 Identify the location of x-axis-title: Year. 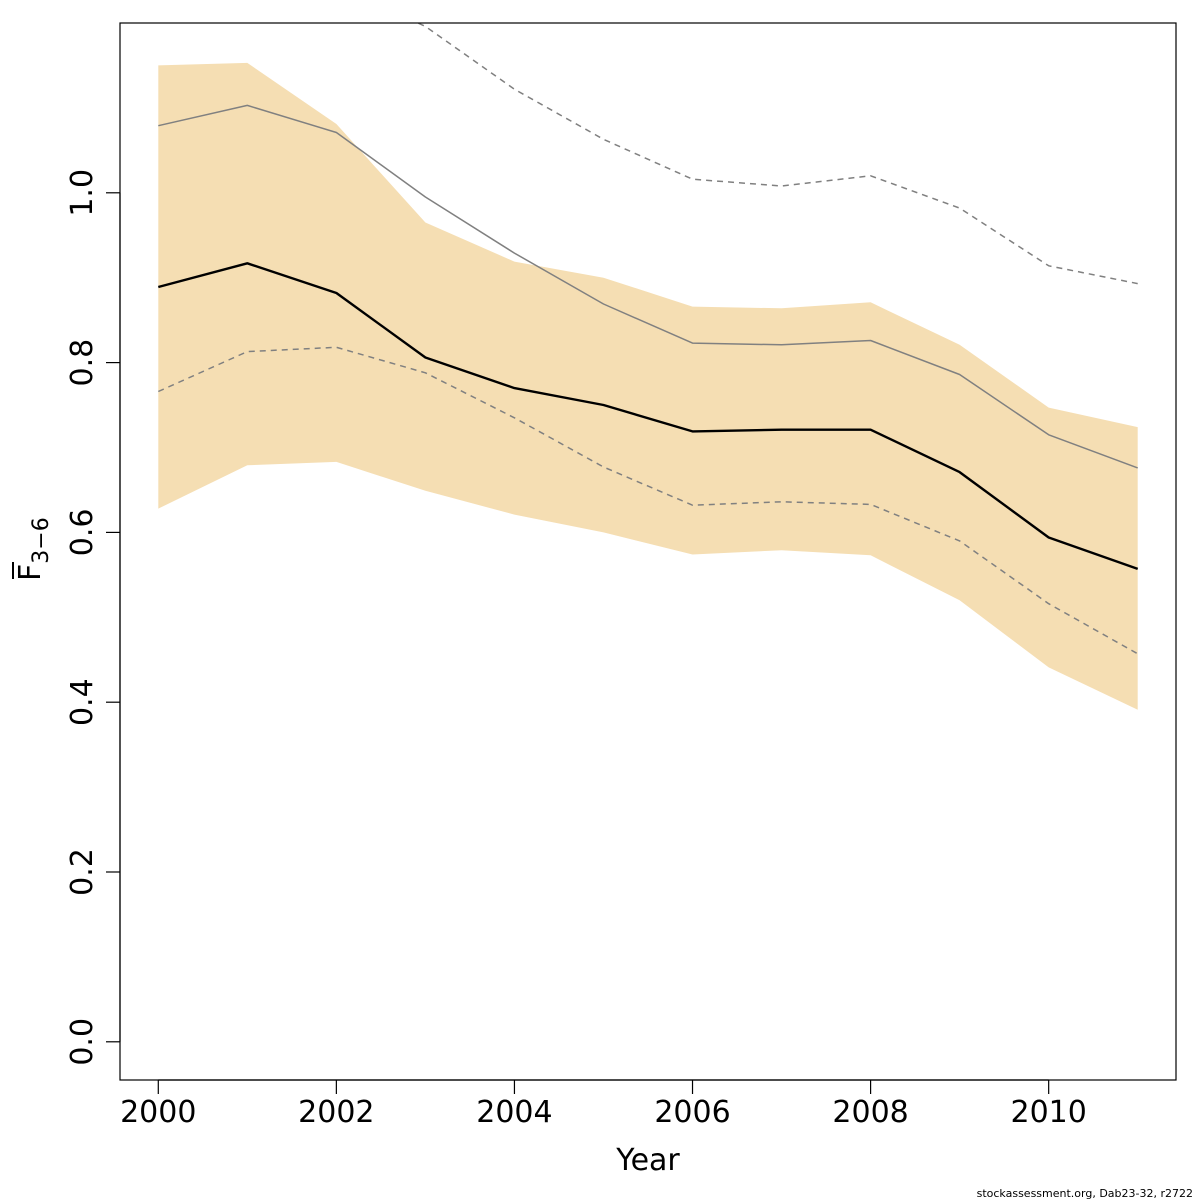
(647, 1160).